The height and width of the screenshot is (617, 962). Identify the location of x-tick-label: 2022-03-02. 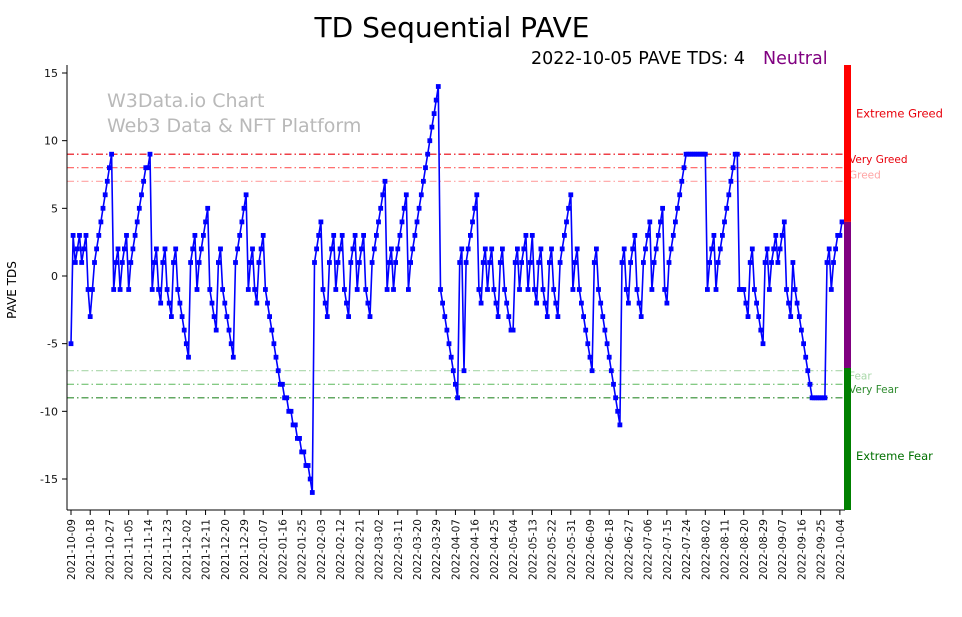
(380, 549).